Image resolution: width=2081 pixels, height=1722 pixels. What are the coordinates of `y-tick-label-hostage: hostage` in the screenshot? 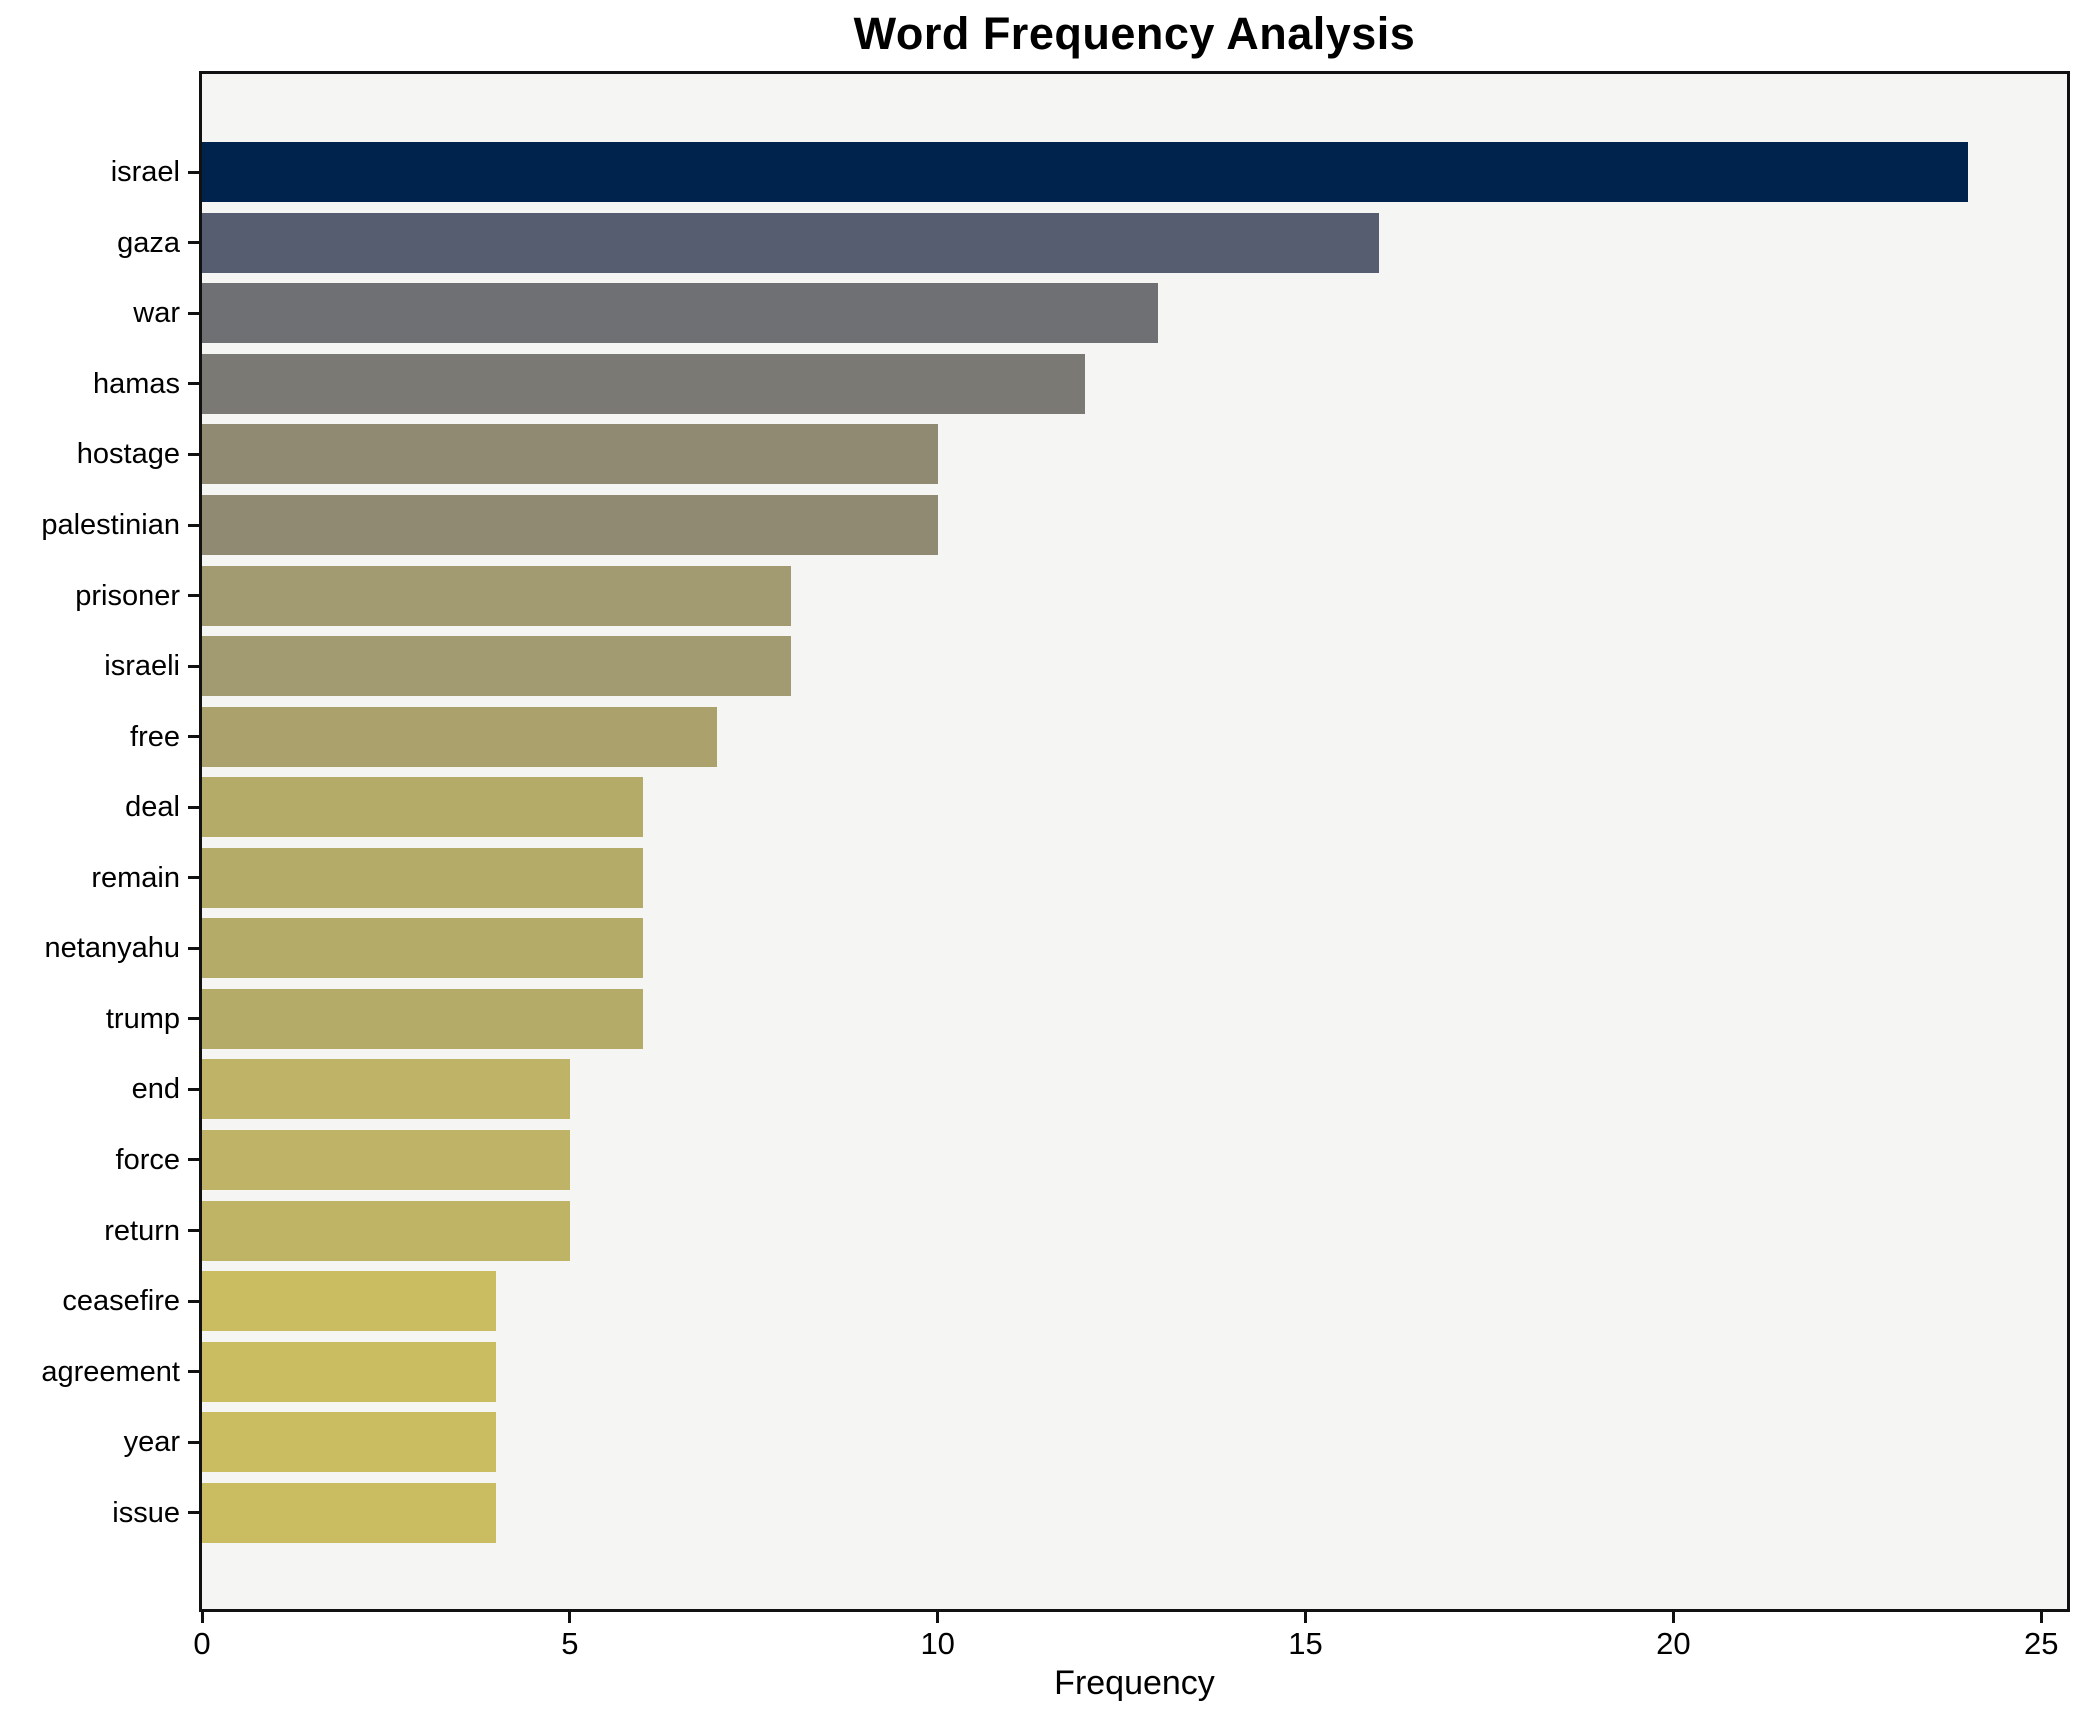 It's located at (128, 454).